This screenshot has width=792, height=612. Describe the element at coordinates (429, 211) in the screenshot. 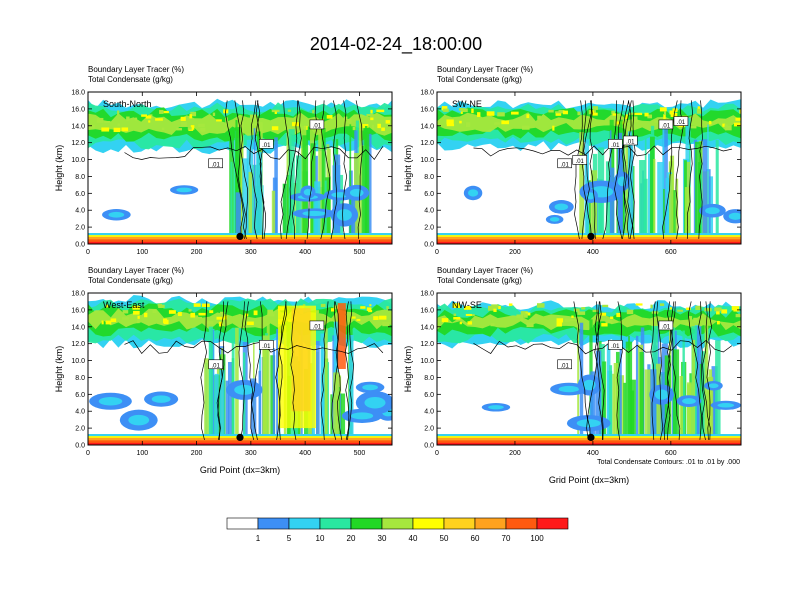

I see `y-tick-label: 4.0` at that location.